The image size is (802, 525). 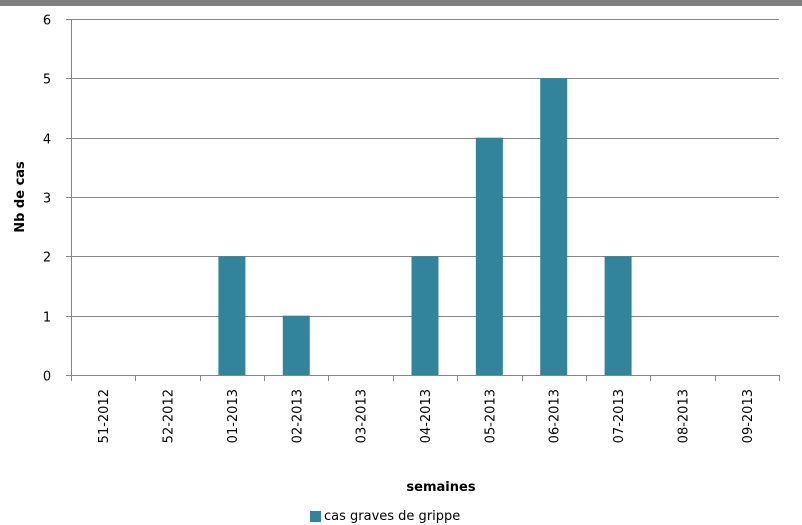 I want to click on bar-04-2013, so click(x=425, y=315).